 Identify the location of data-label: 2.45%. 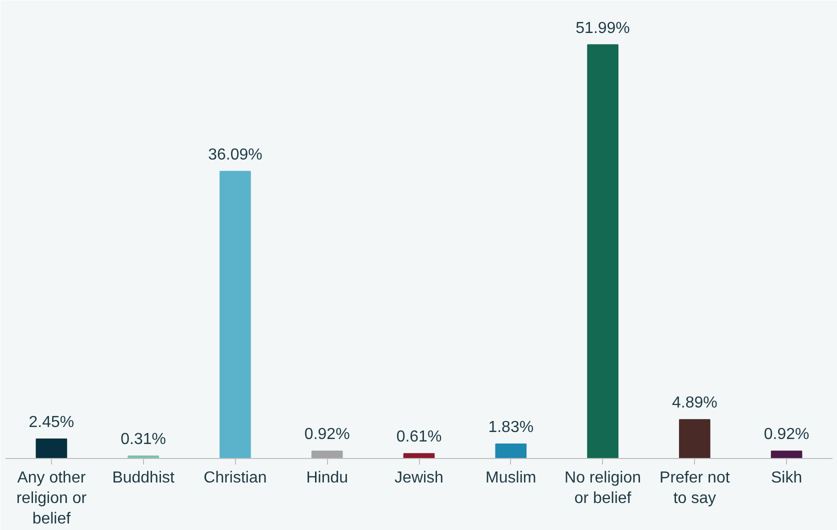
(51, 423).